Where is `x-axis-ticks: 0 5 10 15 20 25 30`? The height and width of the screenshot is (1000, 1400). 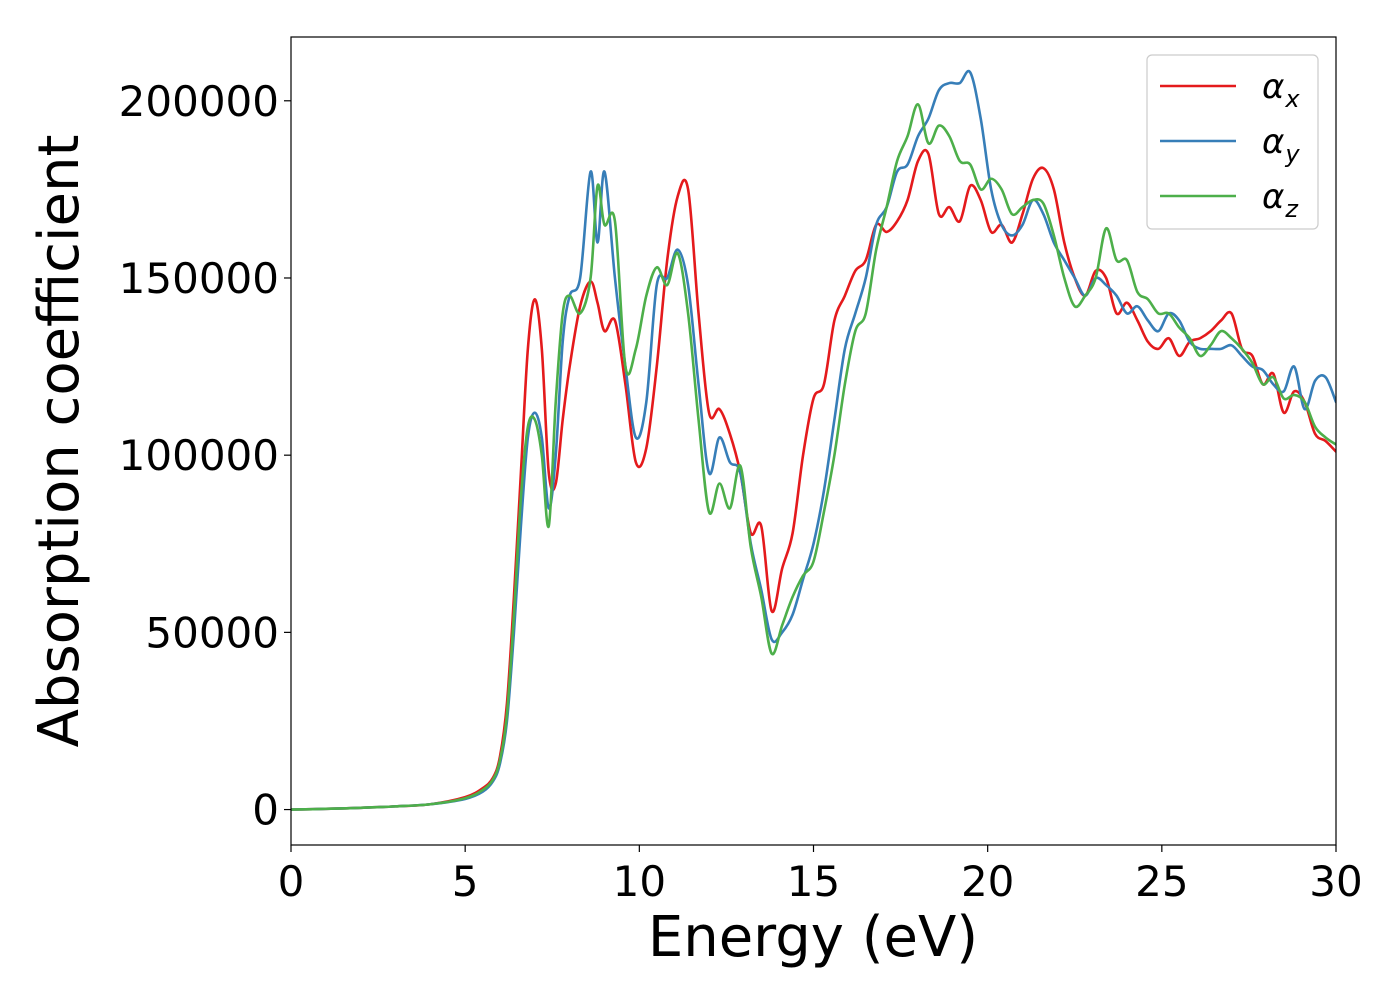 x-axis-ticks: 0 5 10 15 20 25 30 is located at coordinates (820, 875).